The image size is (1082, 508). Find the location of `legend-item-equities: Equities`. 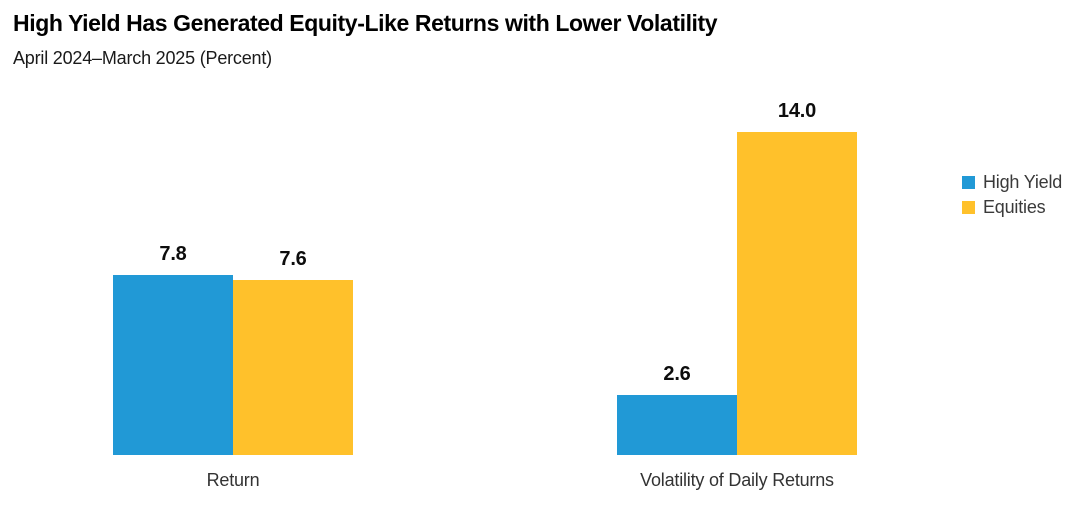

legend-item-equities: Equities is located at coordinates (1012, 207).